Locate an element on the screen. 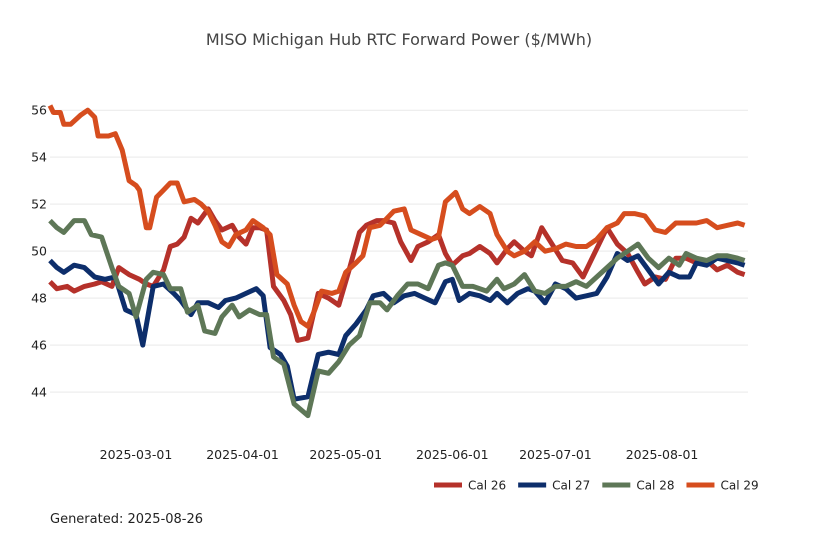  x-tick-label: 2025-04-01 is located at coordinates (242, 454).